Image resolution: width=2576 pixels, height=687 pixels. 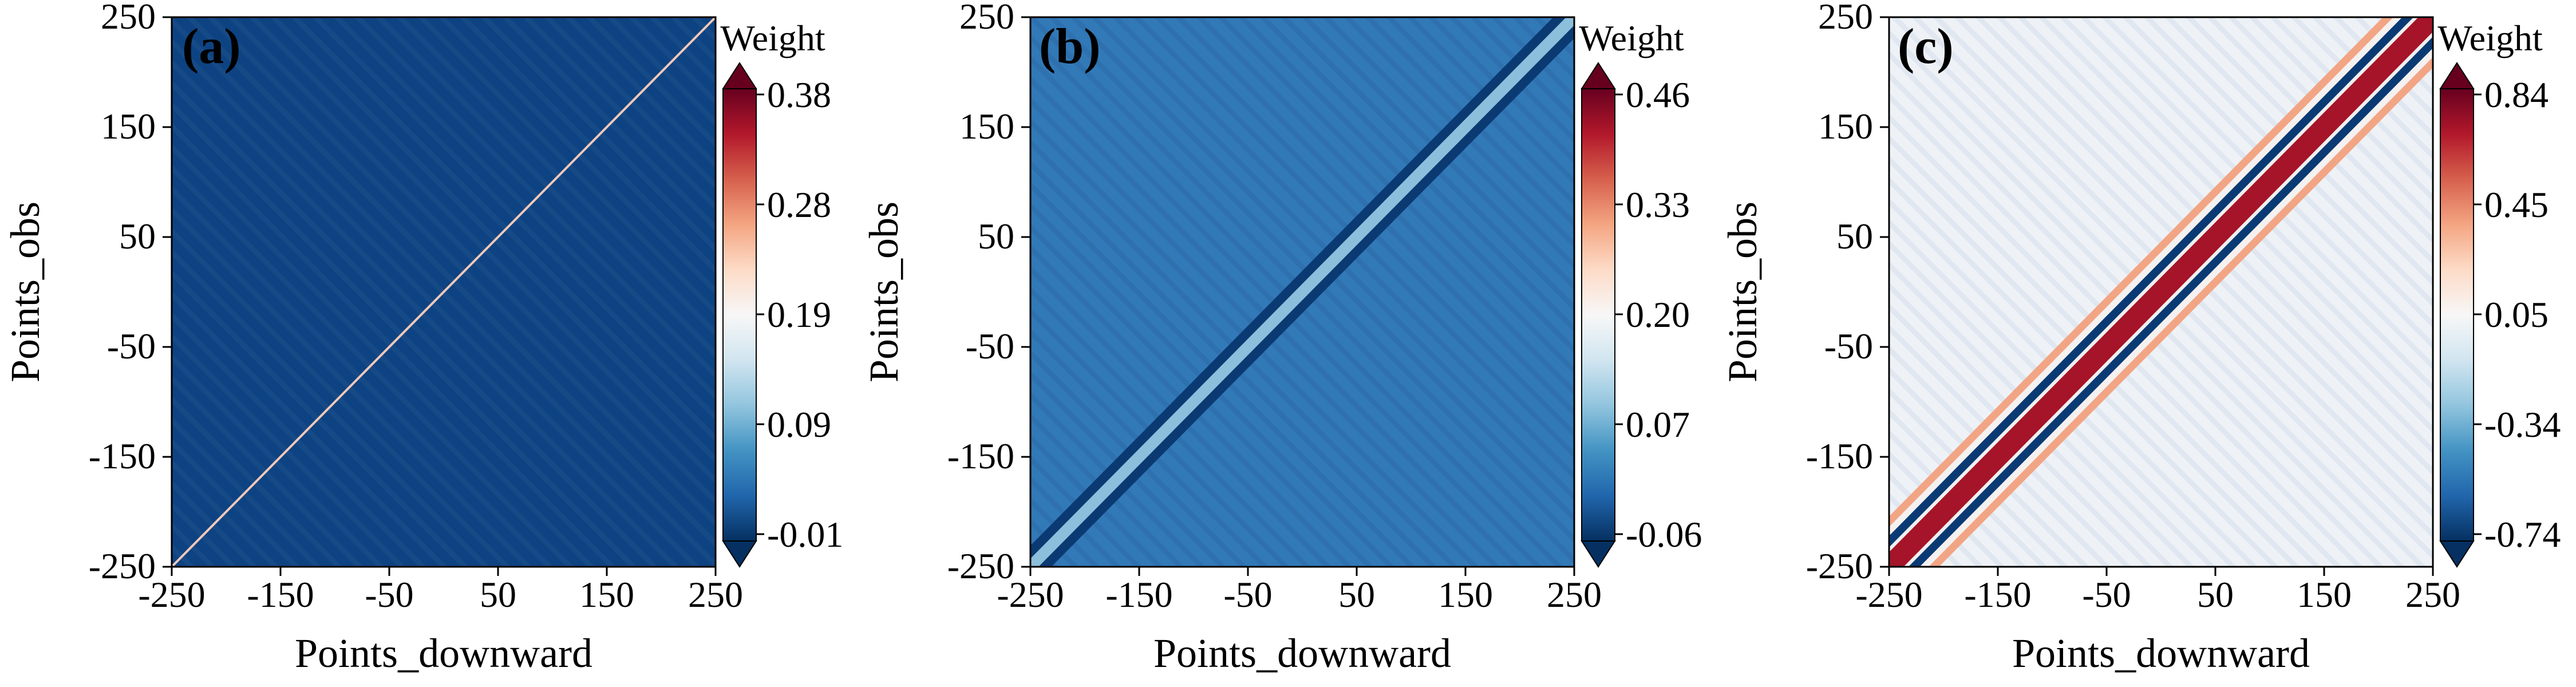 What do you see at coordinates (1658, 95) in the screenshot?
I see `colorbar-tick-label: 0.46` at bounding box center [1658, 95].